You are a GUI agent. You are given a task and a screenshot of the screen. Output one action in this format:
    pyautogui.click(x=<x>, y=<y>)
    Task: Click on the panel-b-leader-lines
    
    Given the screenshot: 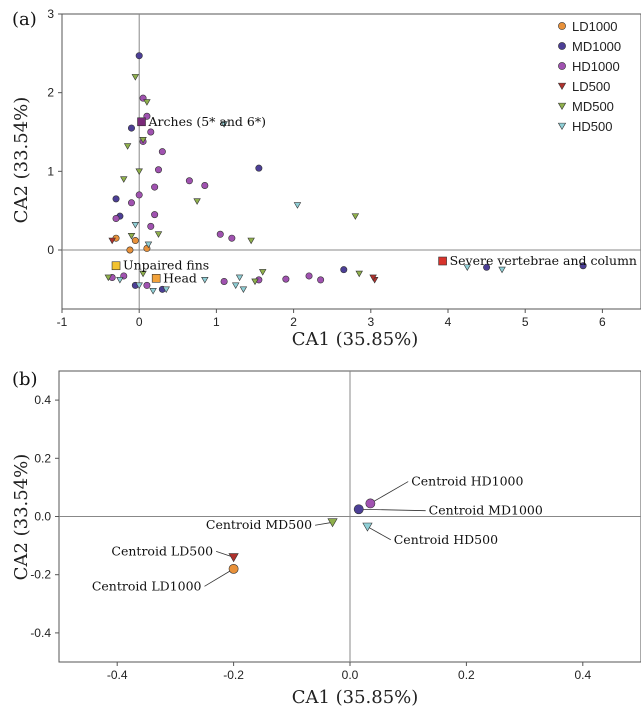 What is the action you would take?
    pyautogui.click(x=315, y=534)
    